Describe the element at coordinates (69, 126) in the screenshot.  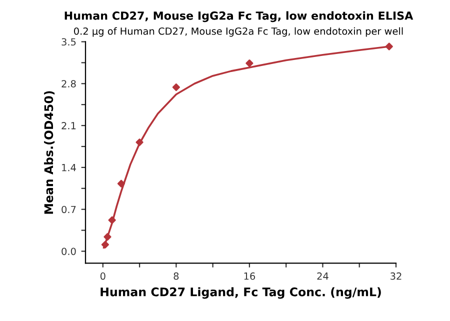
I see `y-tick-label: 2.1` at that location.